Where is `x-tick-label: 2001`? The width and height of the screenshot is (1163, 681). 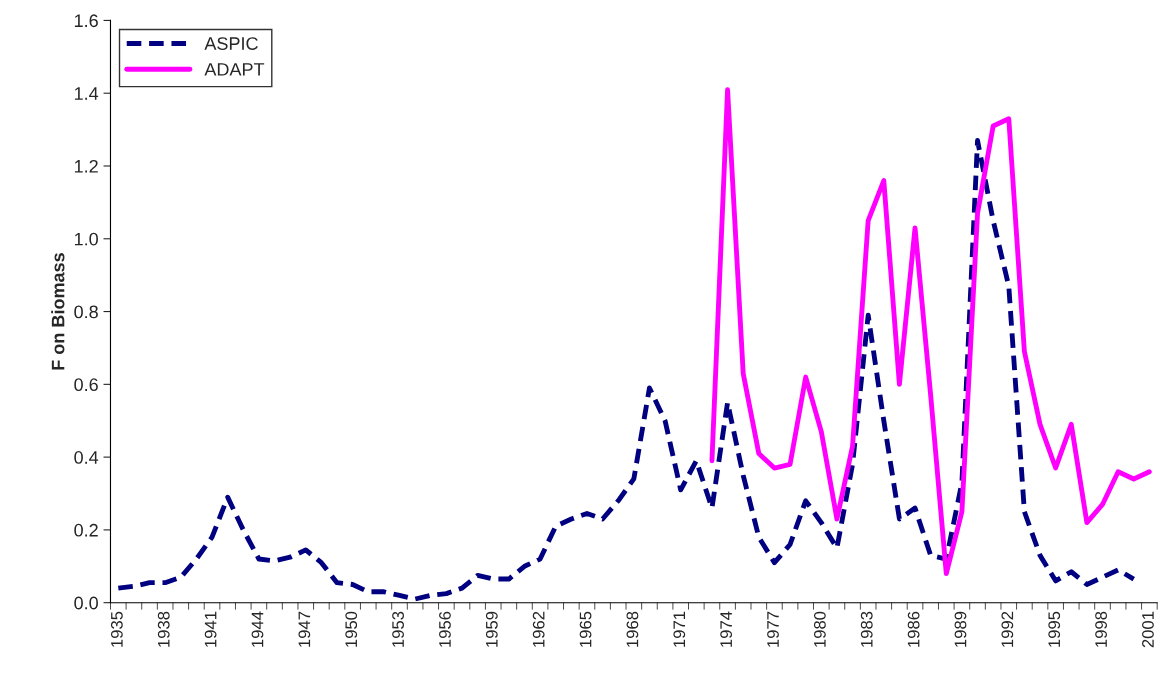 x-tick-label: 2001 is located at coordinates (1148, 629).